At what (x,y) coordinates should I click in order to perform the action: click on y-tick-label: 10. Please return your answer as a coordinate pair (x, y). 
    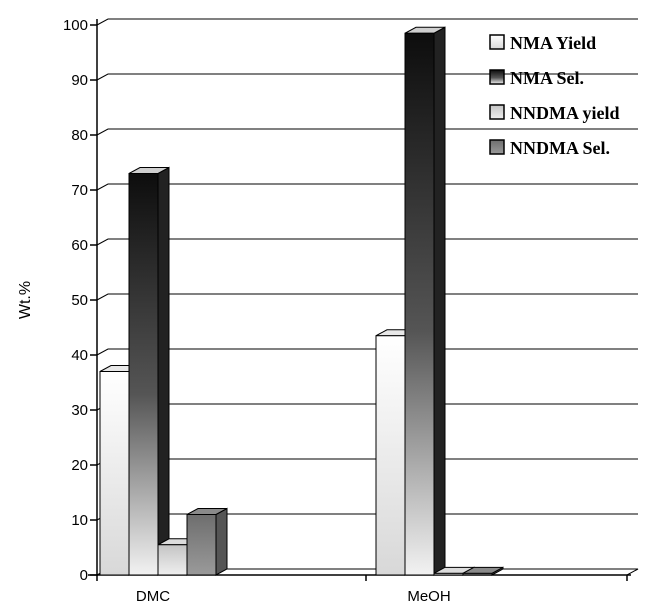
    Looking at the image, I should click on (79, 520).